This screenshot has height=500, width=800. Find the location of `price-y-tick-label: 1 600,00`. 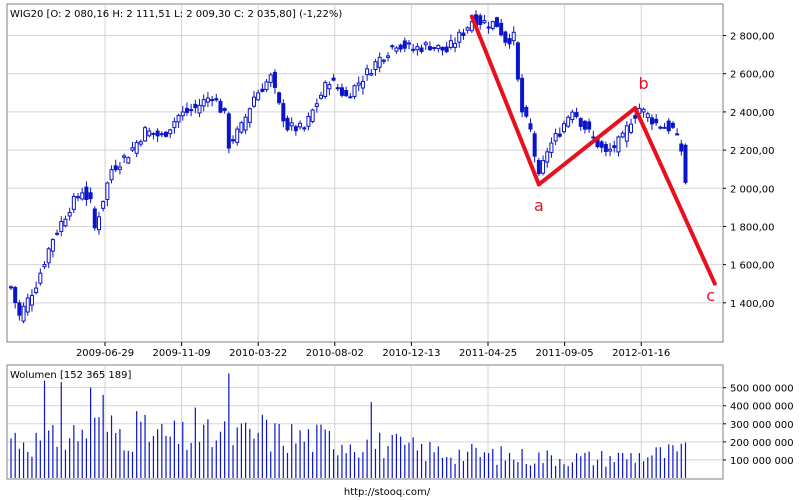

price-y-tick-label: 1 600,00 is located at coordinates (752, 266).